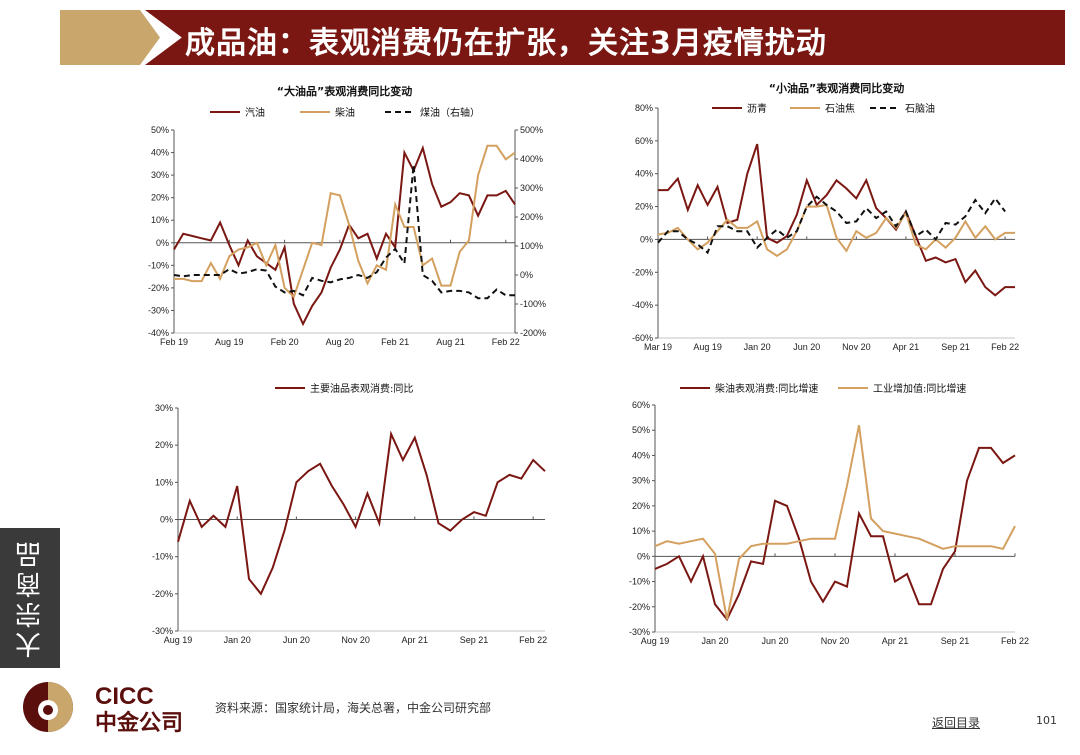 This screenshot has width=1080, height=755. What do you see at coordinates (642, 338) in the screenshot?
I see `y-tick-label: -60%` at bounding box center [642, 338].